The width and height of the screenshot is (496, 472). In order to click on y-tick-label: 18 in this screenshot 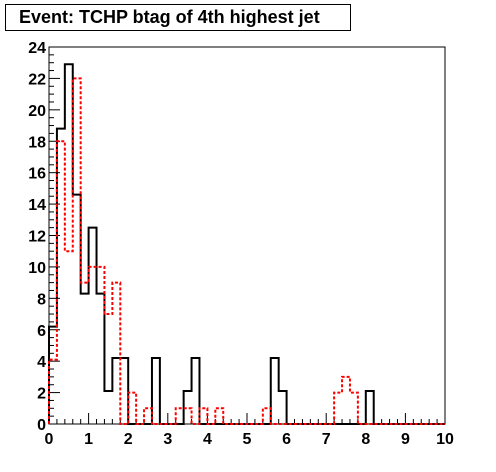, I will do `click(37, 142)`.